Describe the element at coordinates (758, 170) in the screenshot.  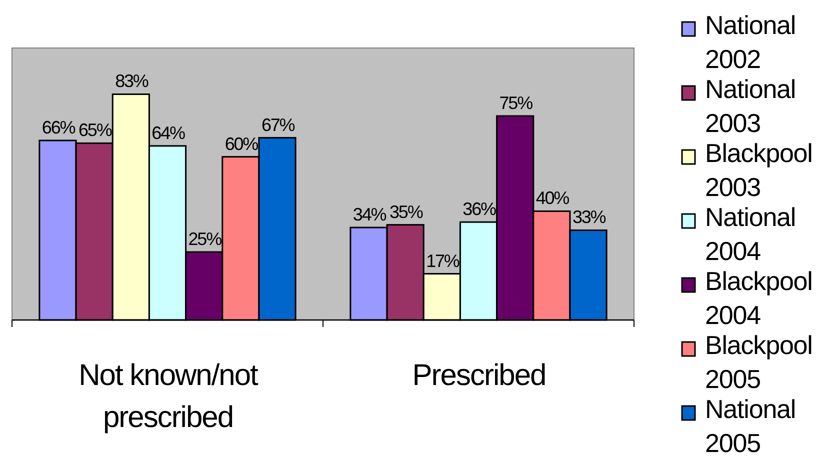
I see `legend-label: Blackpool 2003` at that location.